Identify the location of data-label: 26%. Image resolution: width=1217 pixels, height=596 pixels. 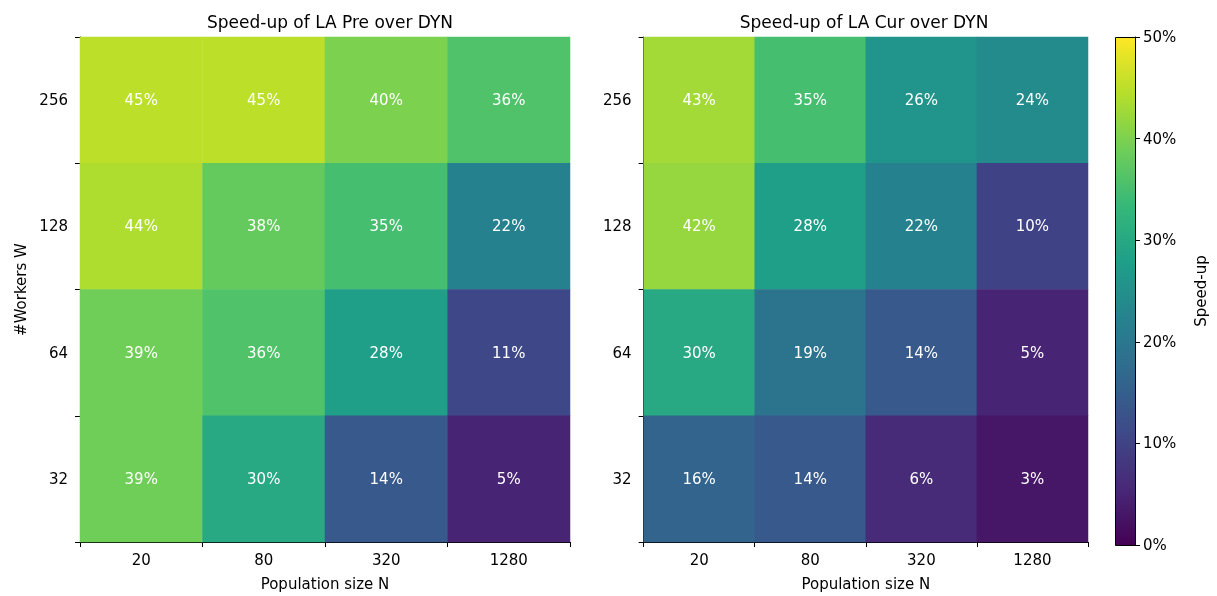
(921, 100).